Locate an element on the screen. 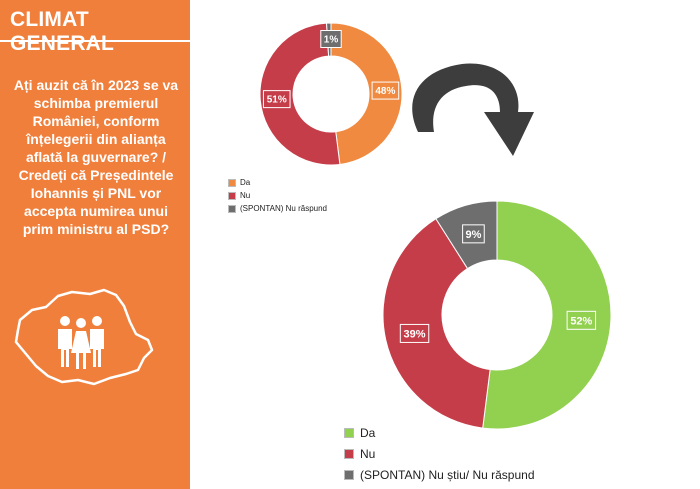 This screenshot has height=489, width=700. chart2-data-label-0: 52% is located at coordinates (581, 321).